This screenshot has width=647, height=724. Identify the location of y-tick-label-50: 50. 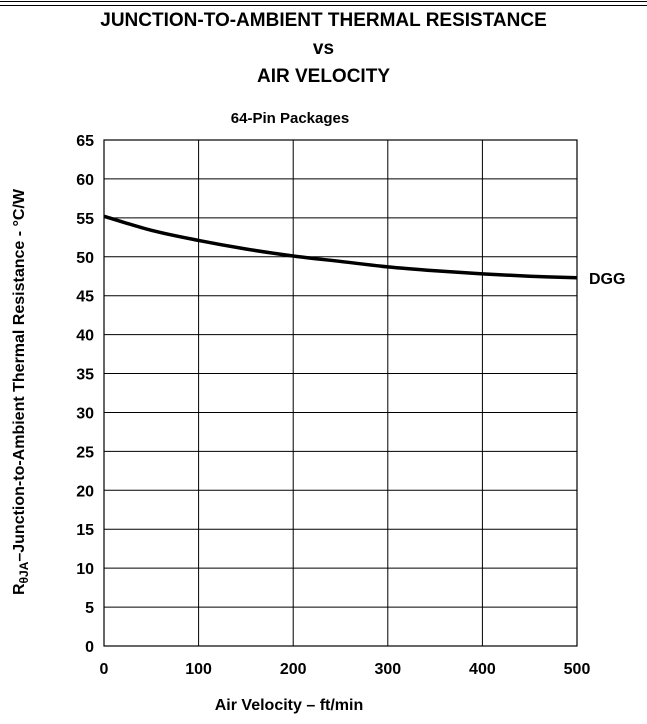
(85, 258).